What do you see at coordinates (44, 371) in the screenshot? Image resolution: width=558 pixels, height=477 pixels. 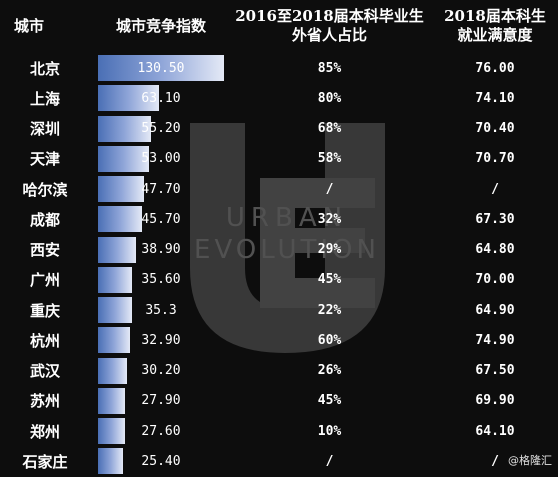 I see `city-label: 武汉` at bounding box center [44, 371].